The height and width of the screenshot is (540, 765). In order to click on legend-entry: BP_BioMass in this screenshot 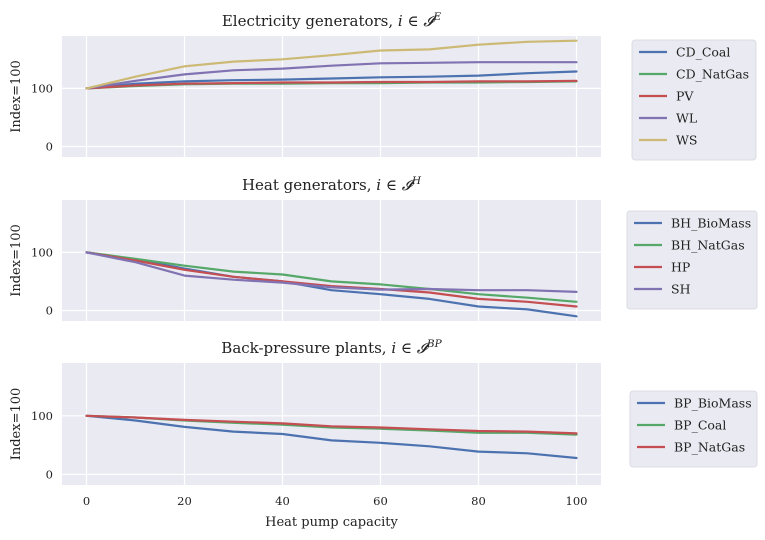, I will do `click(713, 403)`.